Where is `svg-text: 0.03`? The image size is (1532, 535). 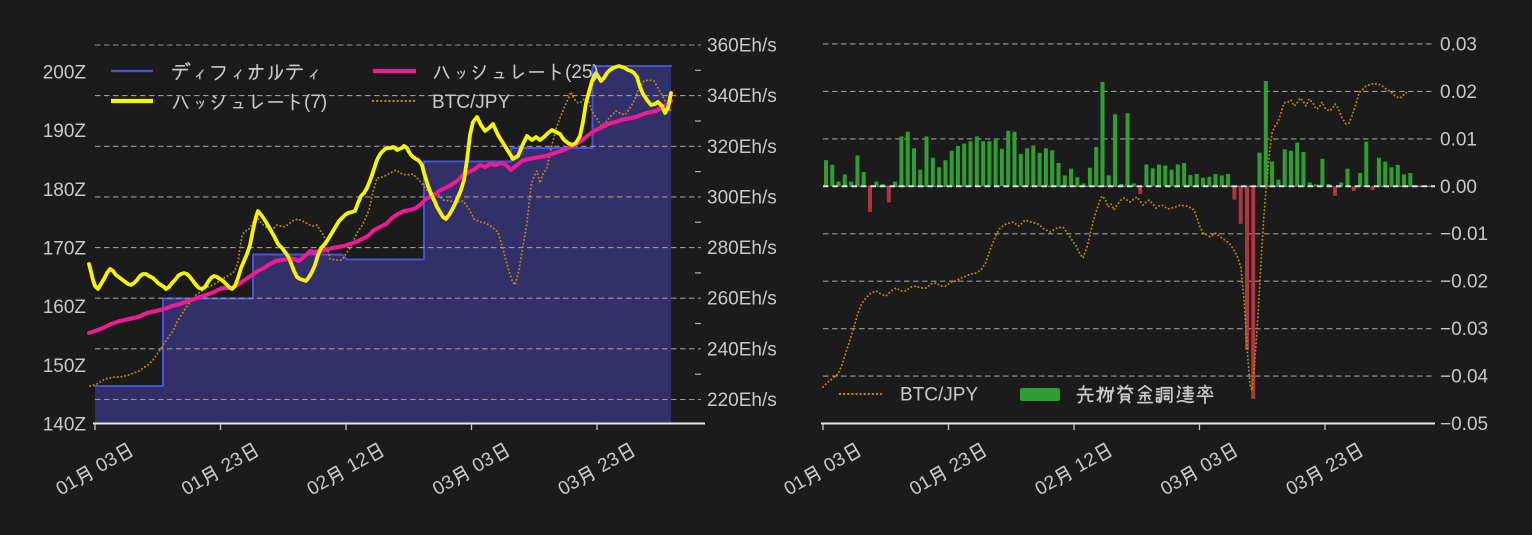 svg-text: 0.03 is located at coordinates (1458, 44).